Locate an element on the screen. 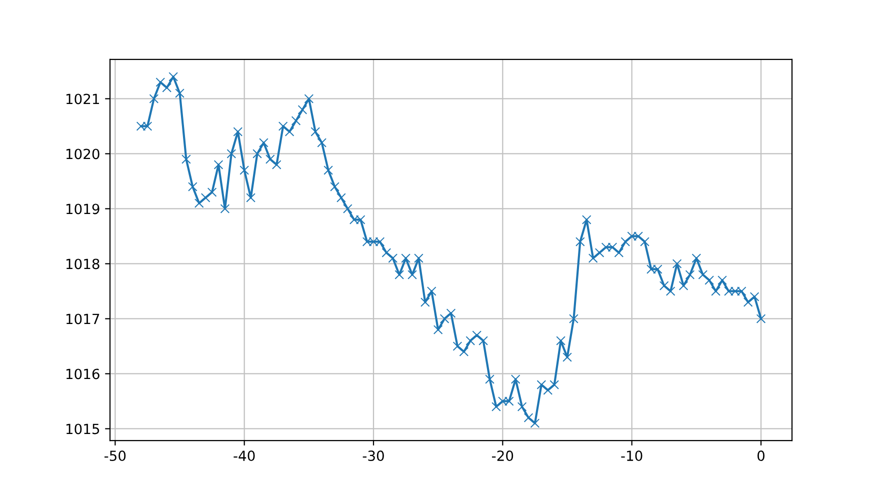  y-tick-label: 1018 is located at coordinates (83, 264).